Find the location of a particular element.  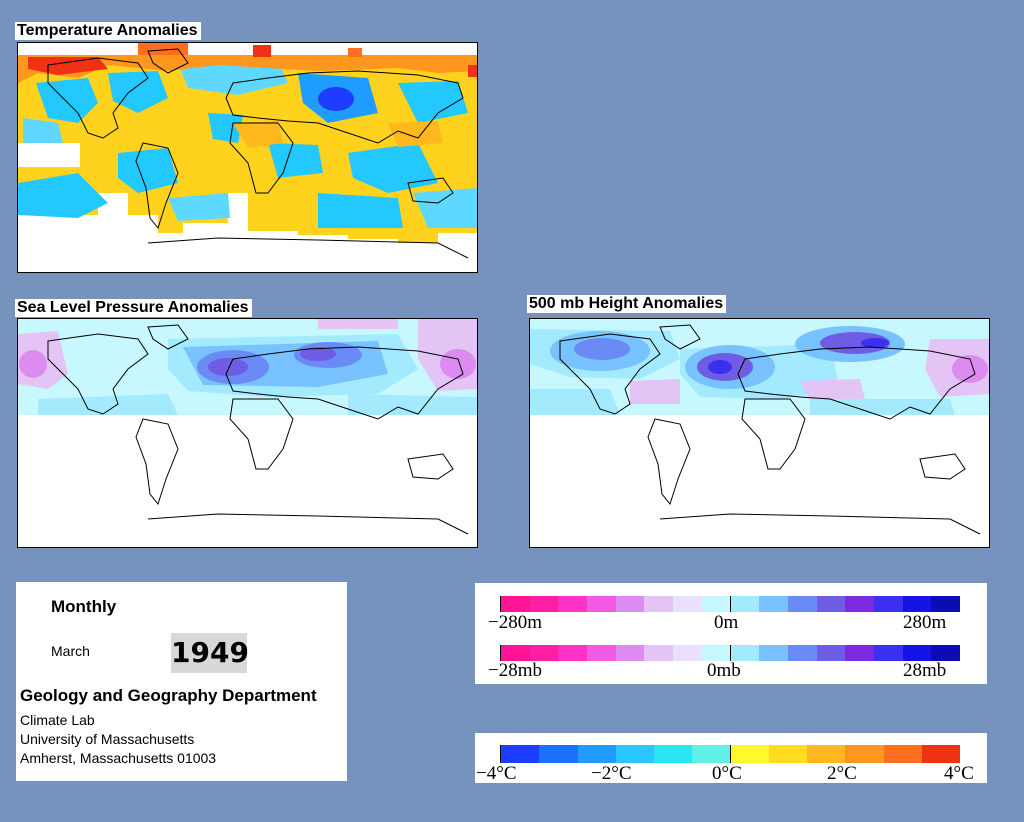

lab-label: Climate Lab is located at coordinates (57, 720).